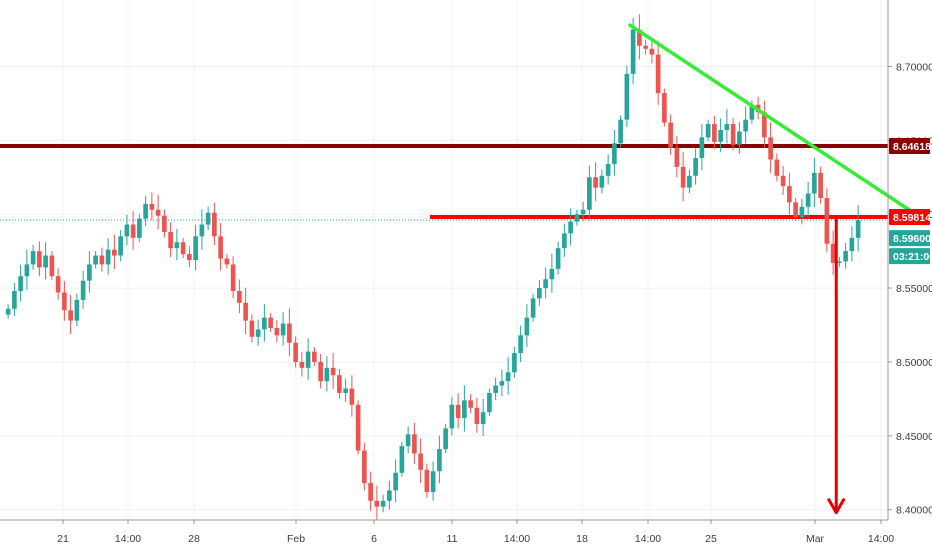 Image resolution: width=932 pixels, height=550 pixels. I want to click on x-tick-label: 28, so click(194, 539).